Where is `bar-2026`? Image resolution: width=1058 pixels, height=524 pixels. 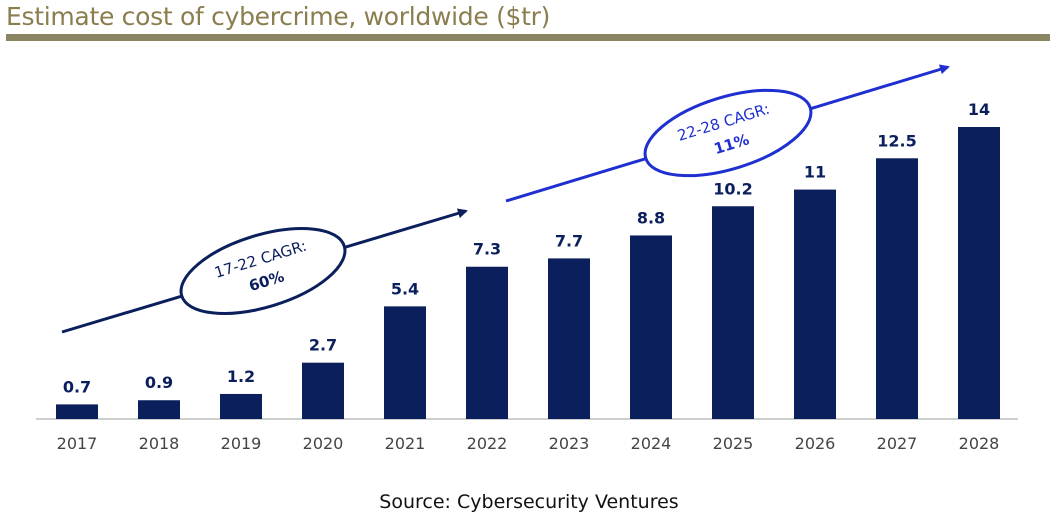
bar-2026 is located at coordinates (815, 304).